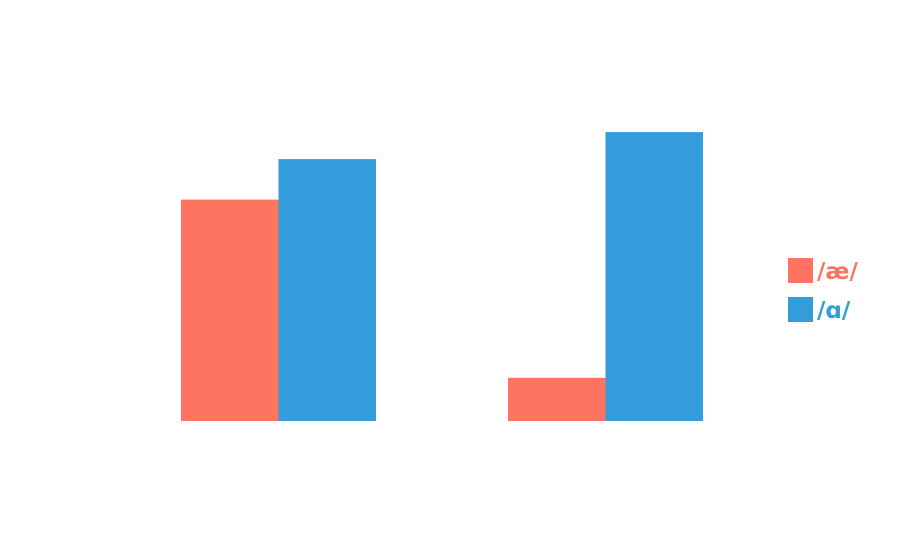 The image size is (905, 533). I want to click on legend-label-ae: /æ/, so click(838, 272).